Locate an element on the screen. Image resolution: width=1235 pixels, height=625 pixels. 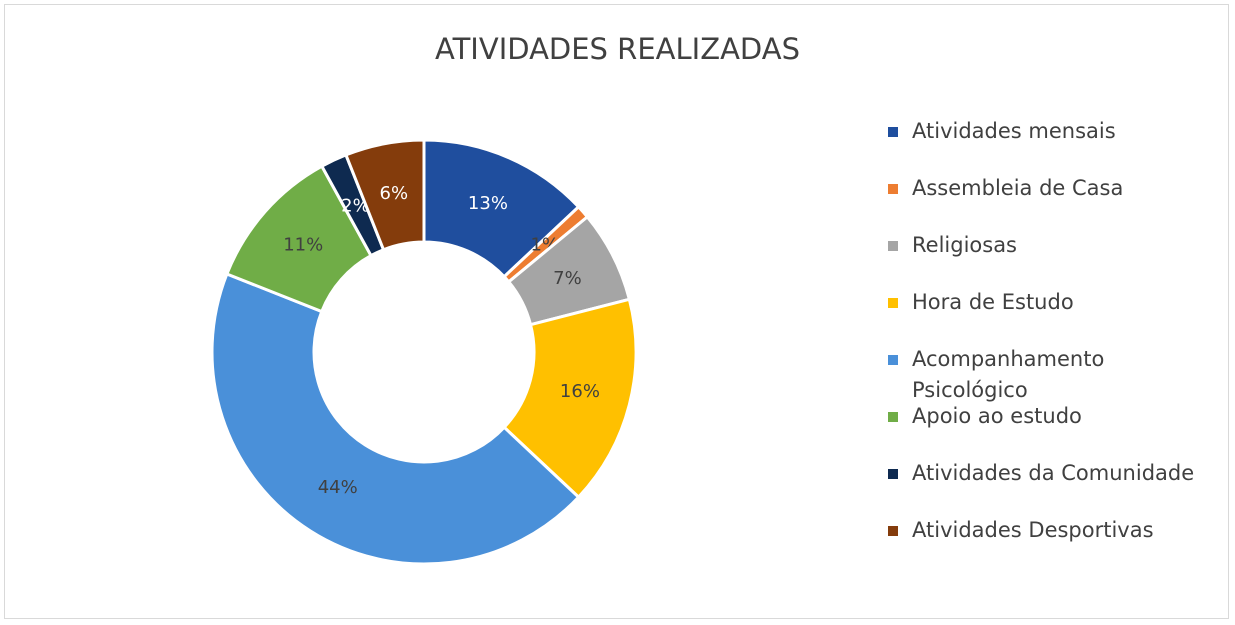
data-label: 44% is located at coordinates (338, 487).